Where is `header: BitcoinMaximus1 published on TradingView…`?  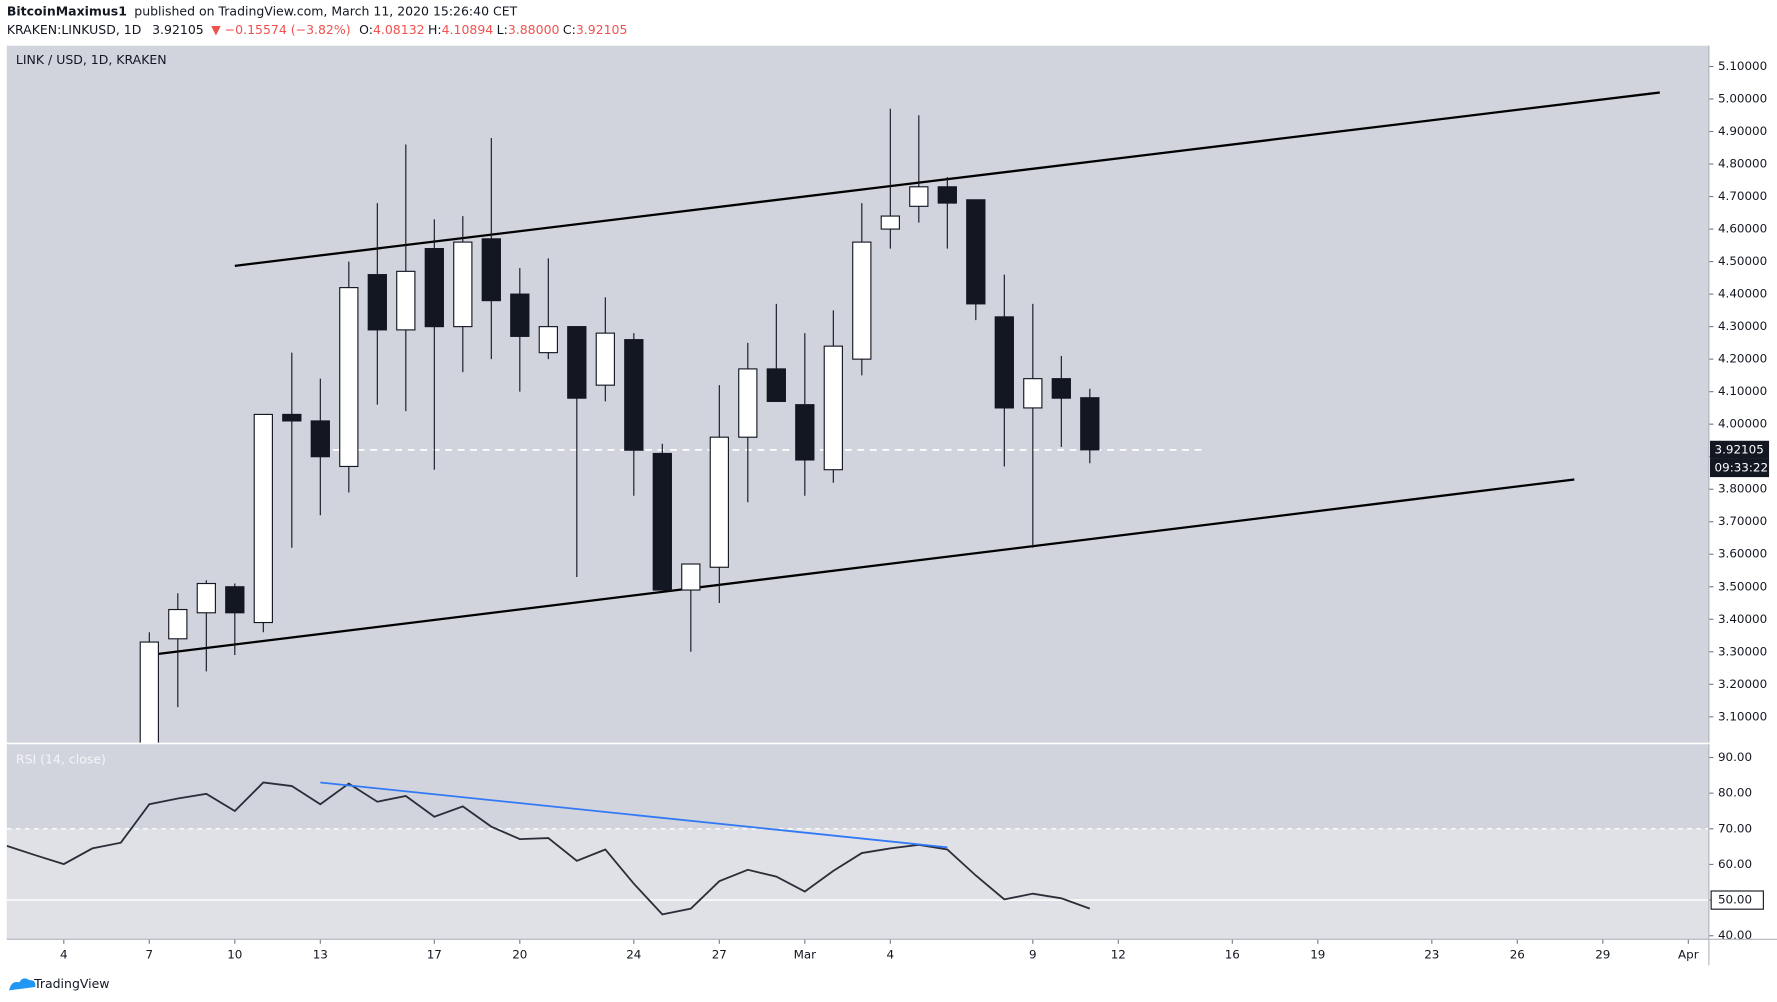
header: BitcoinMaximus1 published on TradingView… is located at coordinates (317, 19).